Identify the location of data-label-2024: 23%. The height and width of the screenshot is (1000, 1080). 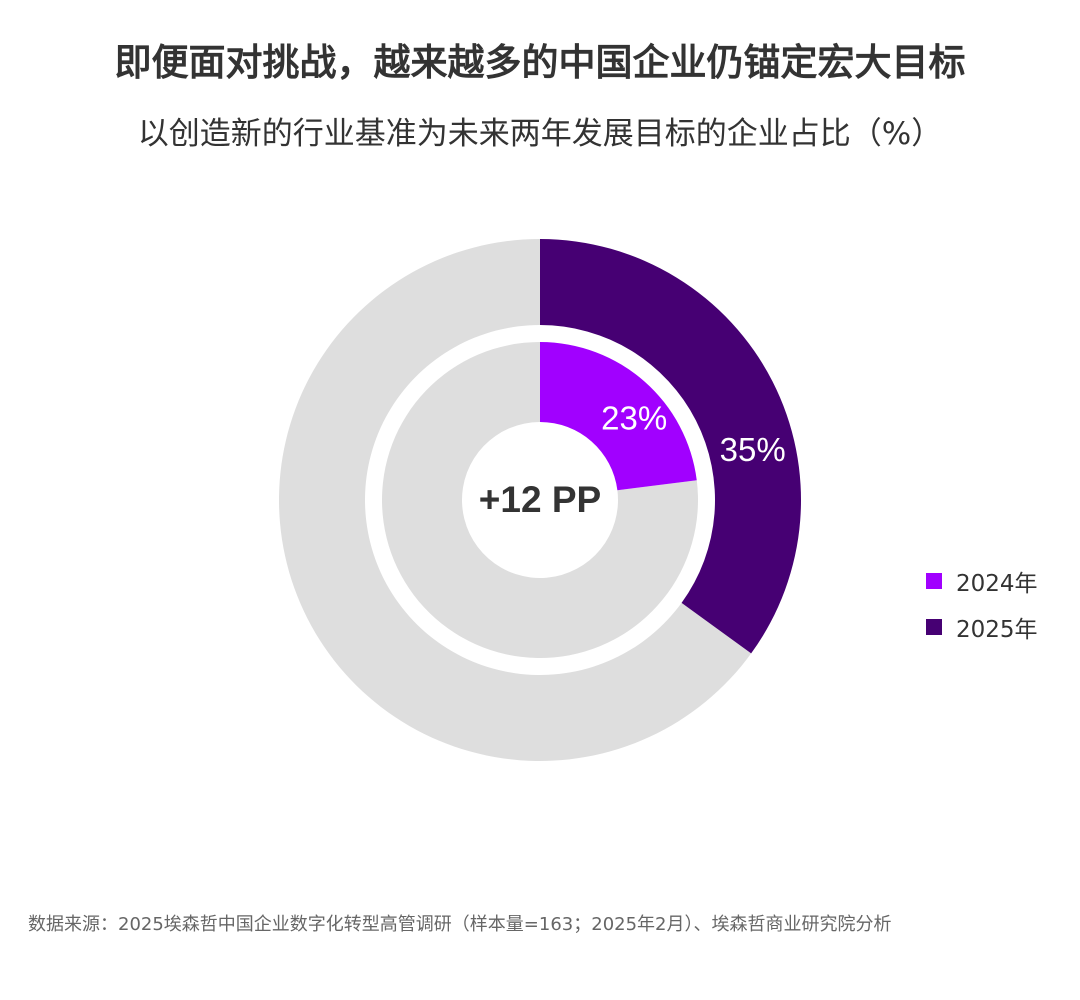
(634, 418).